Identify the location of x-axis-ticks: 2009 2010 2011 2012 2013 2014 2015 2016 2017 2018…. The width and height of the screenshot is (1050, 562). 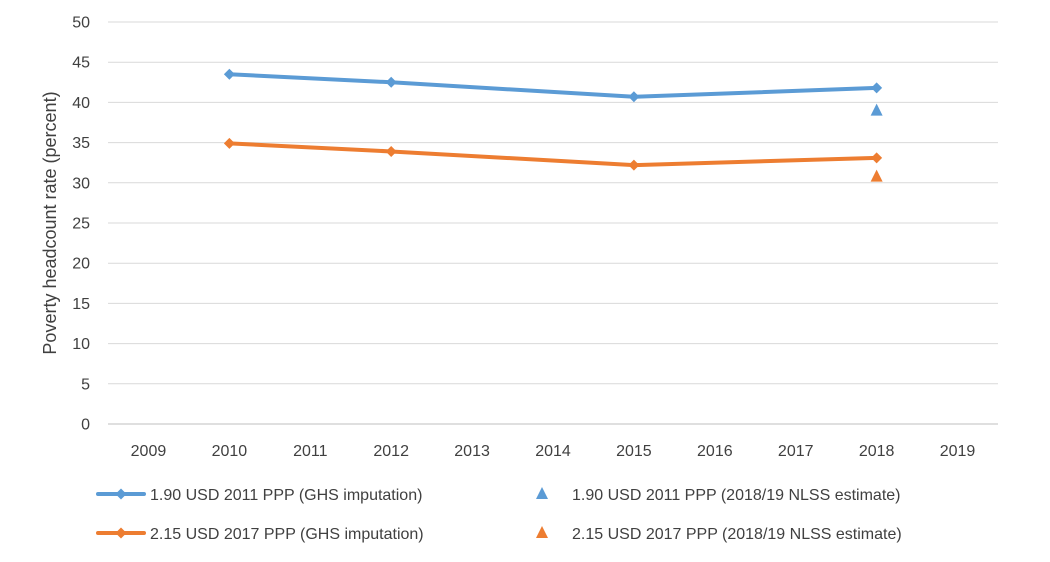
(553, 451).